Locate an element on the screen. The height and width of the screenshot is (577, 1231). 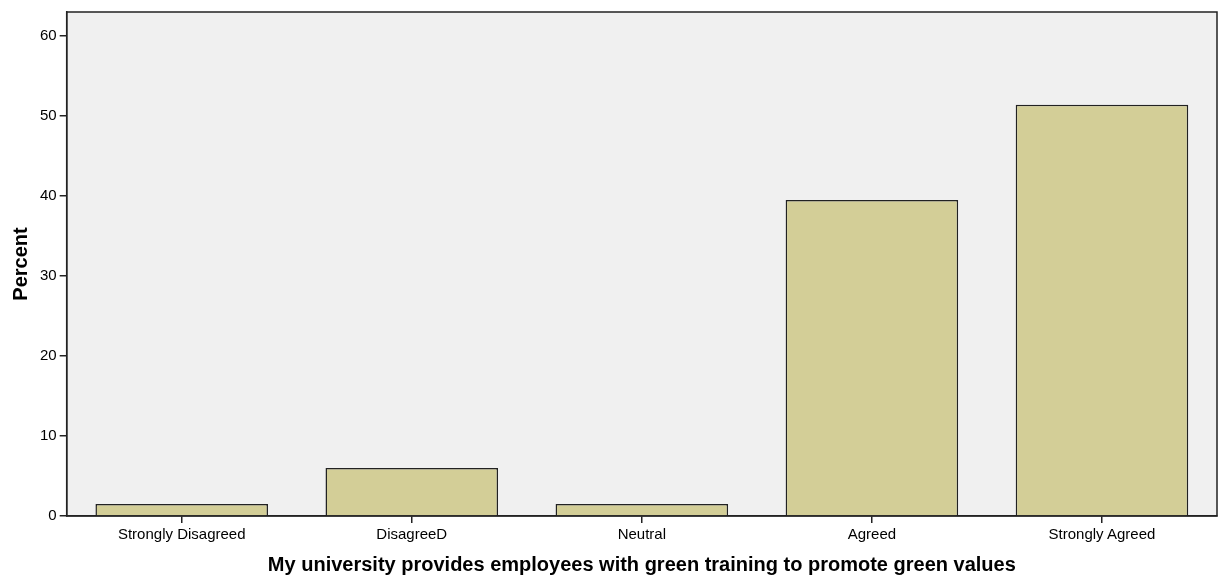
y-tick-label: 50 is located at coordinates (48, 115).